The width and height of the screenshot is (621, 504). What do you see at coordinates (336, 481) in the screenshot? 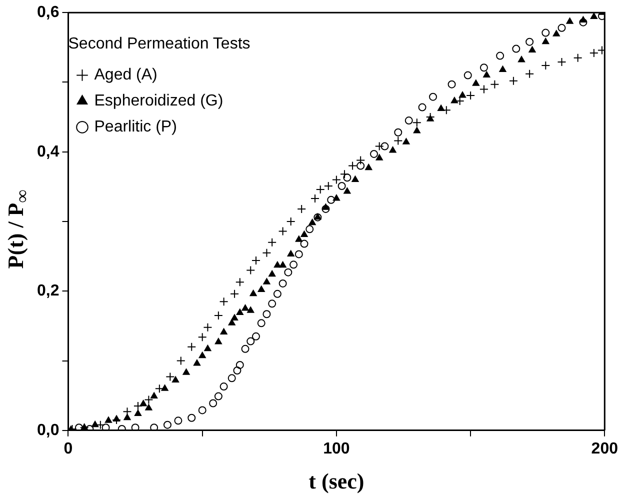
I see `x-axis-title: t (sec)` at bounding box center [336, 481].